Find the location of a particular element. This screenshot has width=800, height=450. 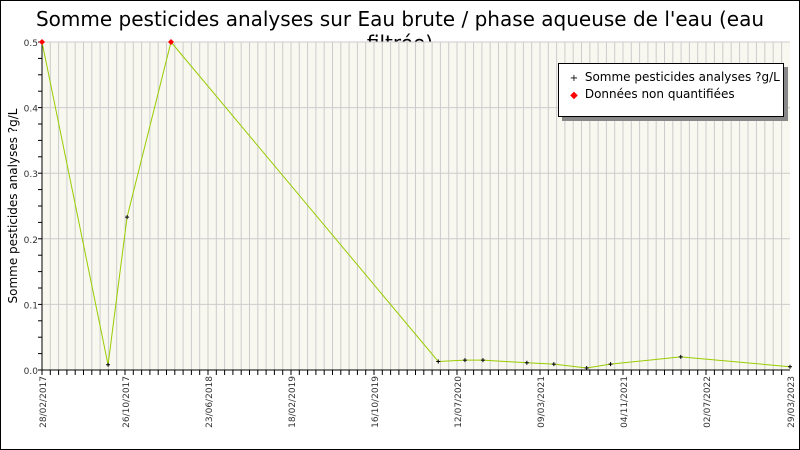

y-tick-label: 0.4 is located at coordinates (31, 110).